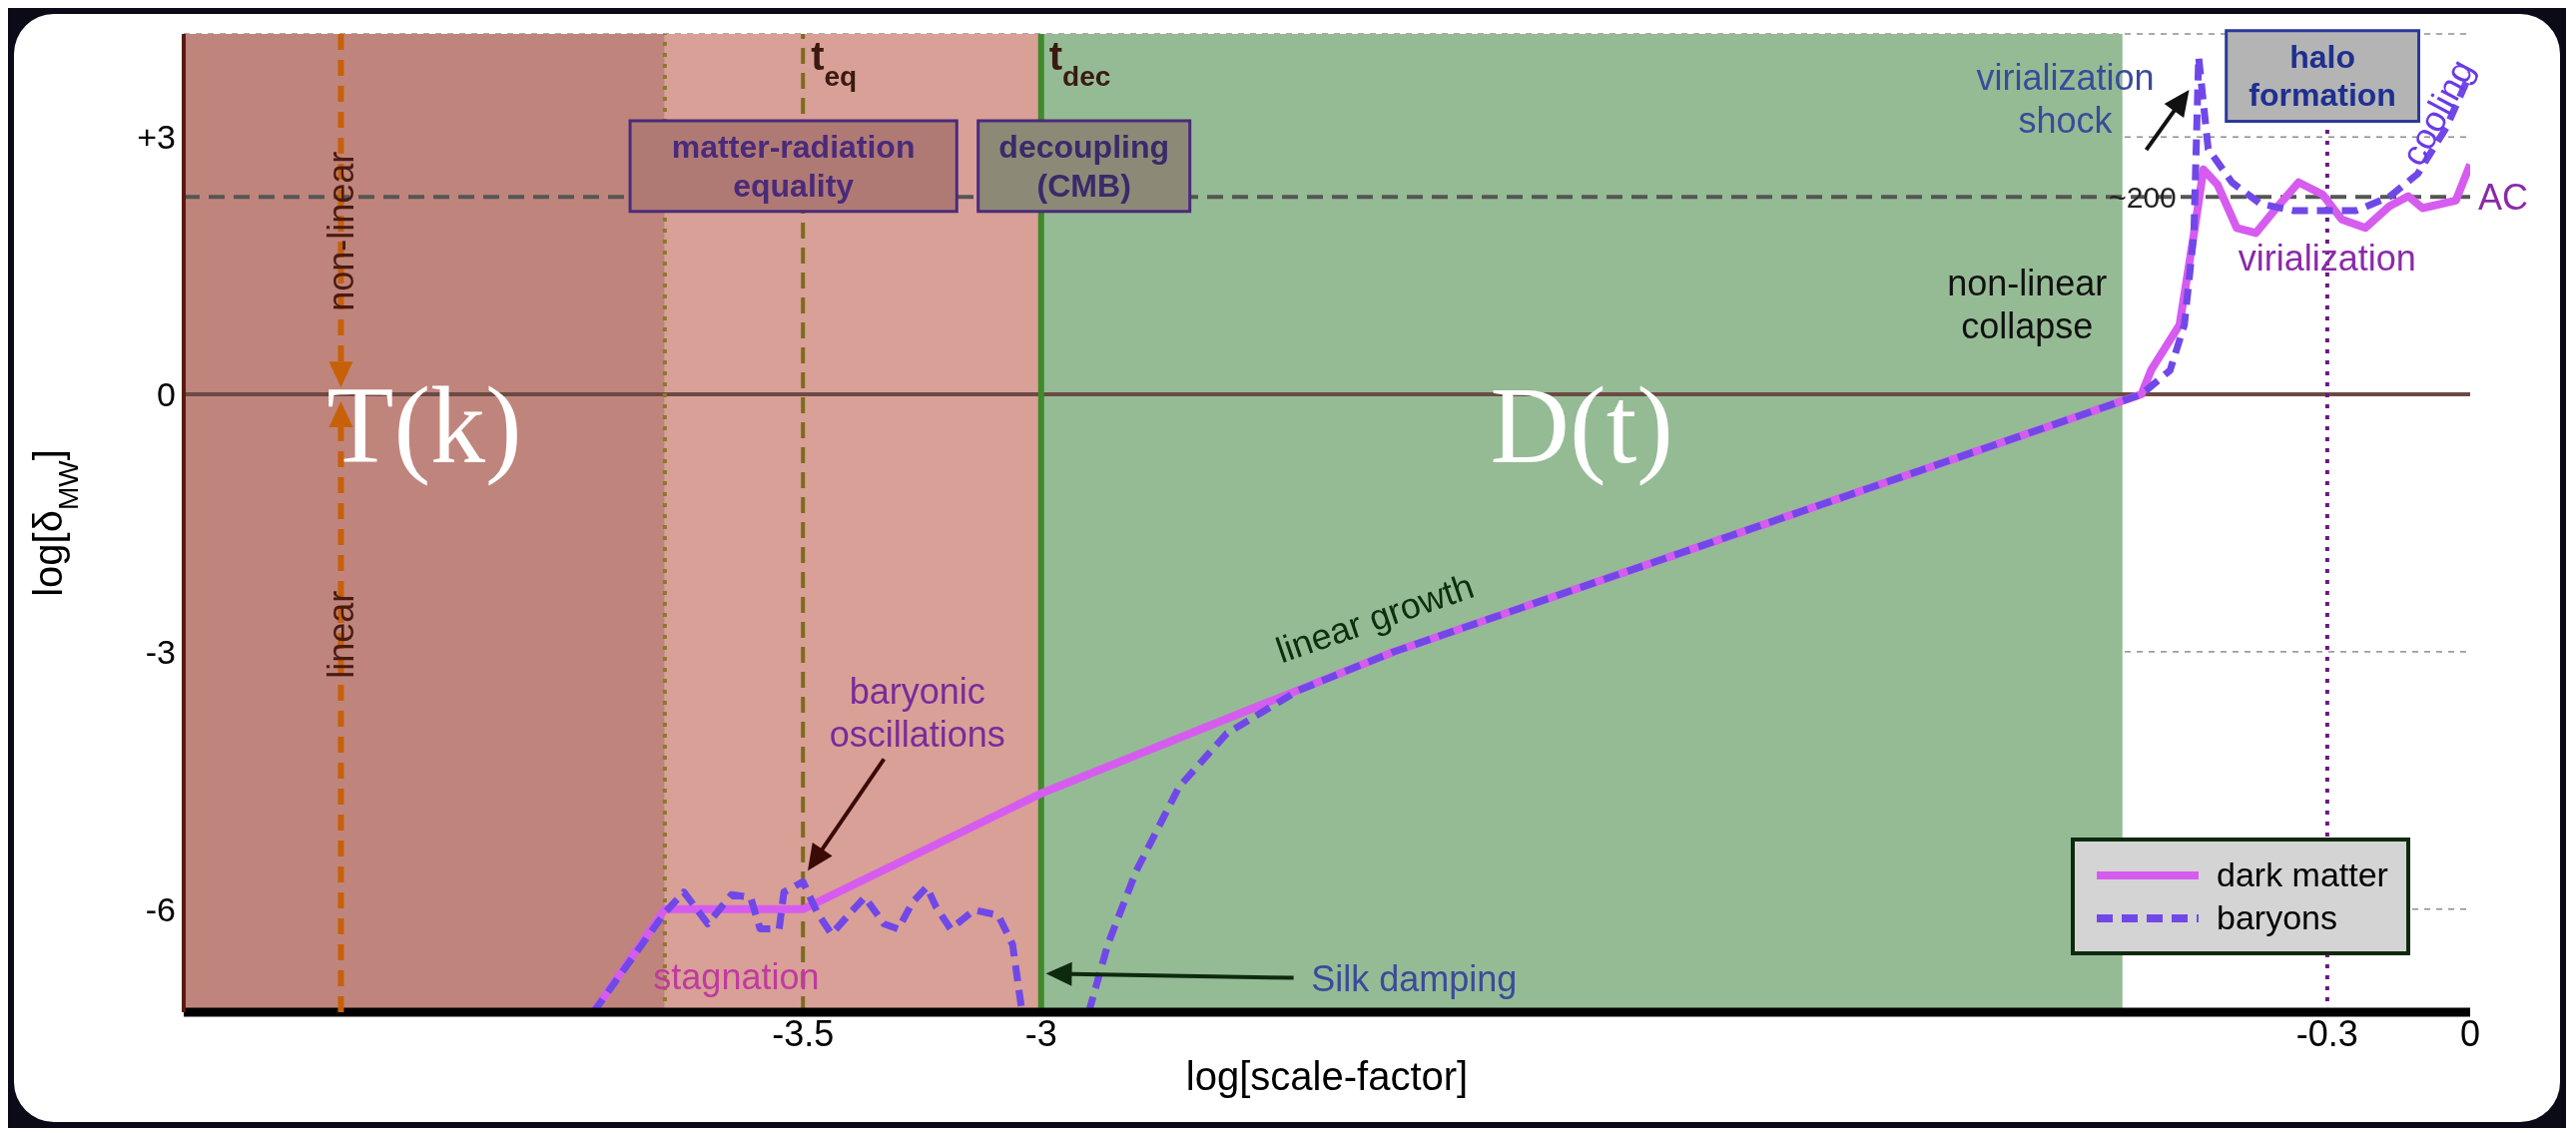 The image size is (2576, 1133). What do you see at coordinates (160, 652) in the screenshot?
I see `y-tick-label: -3` at bounding box center [160, 652].